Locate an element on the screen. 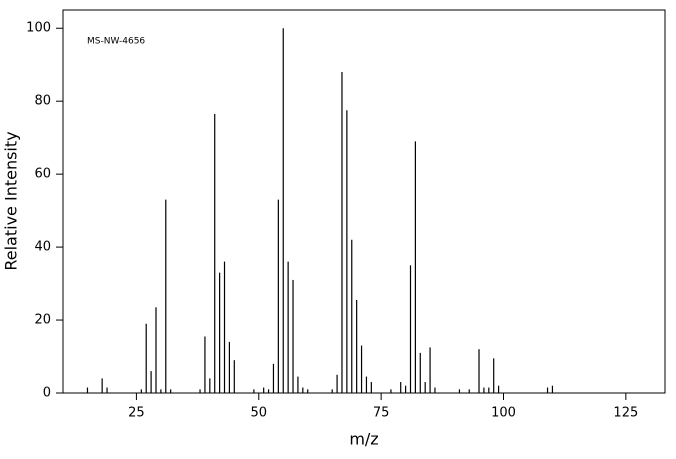 The width and height of the screenshot is (676, 459). y-tick-label: 0 is located at coordinates (47, 393).